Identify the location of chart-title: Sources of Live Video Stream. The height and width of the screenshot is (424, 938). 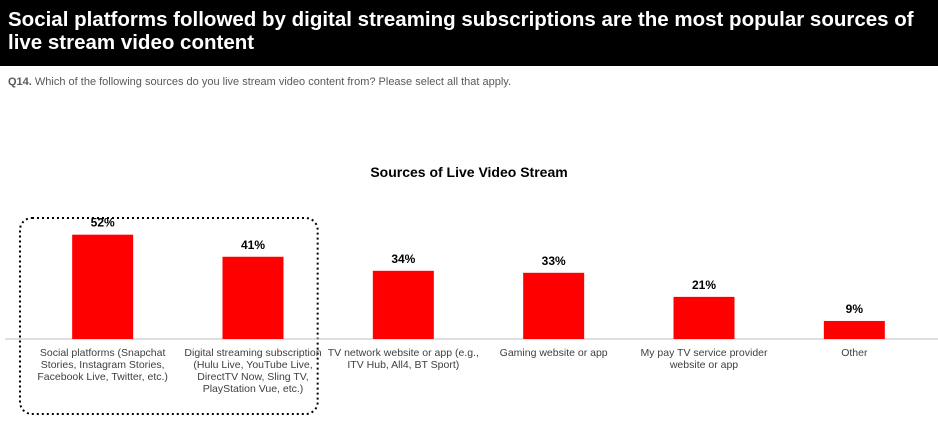
(468, 172).